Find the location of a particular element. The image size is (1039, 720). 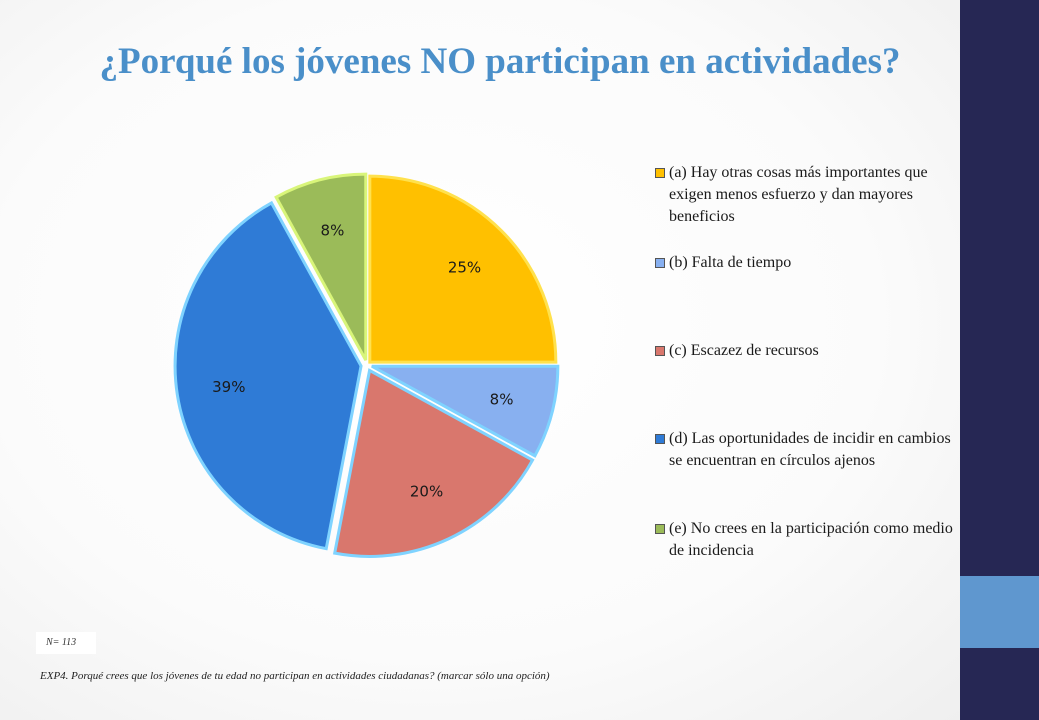

legend-swatch-c is located at coordinates (660, 351).